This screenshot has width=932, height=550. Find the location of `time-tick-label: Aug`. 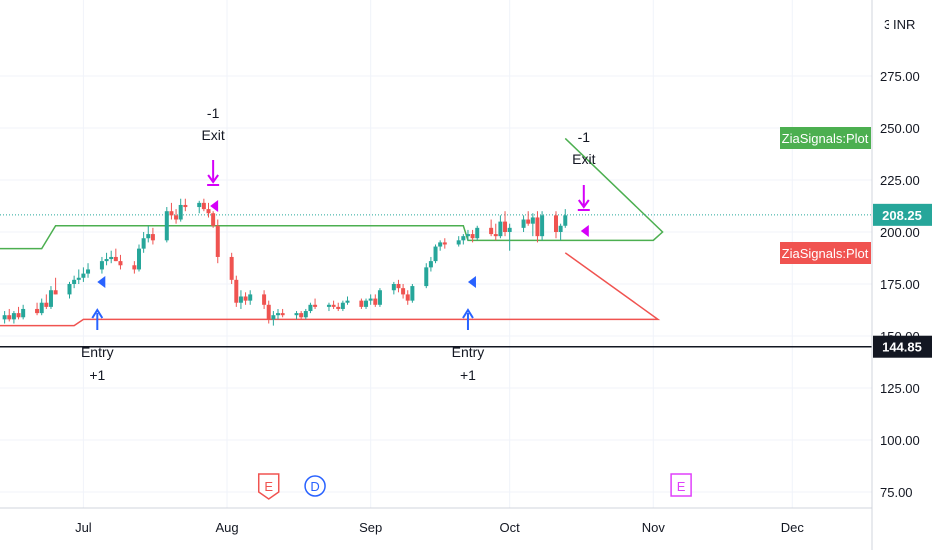

time-tick-label: Aug is located at coordinates (226, 527).